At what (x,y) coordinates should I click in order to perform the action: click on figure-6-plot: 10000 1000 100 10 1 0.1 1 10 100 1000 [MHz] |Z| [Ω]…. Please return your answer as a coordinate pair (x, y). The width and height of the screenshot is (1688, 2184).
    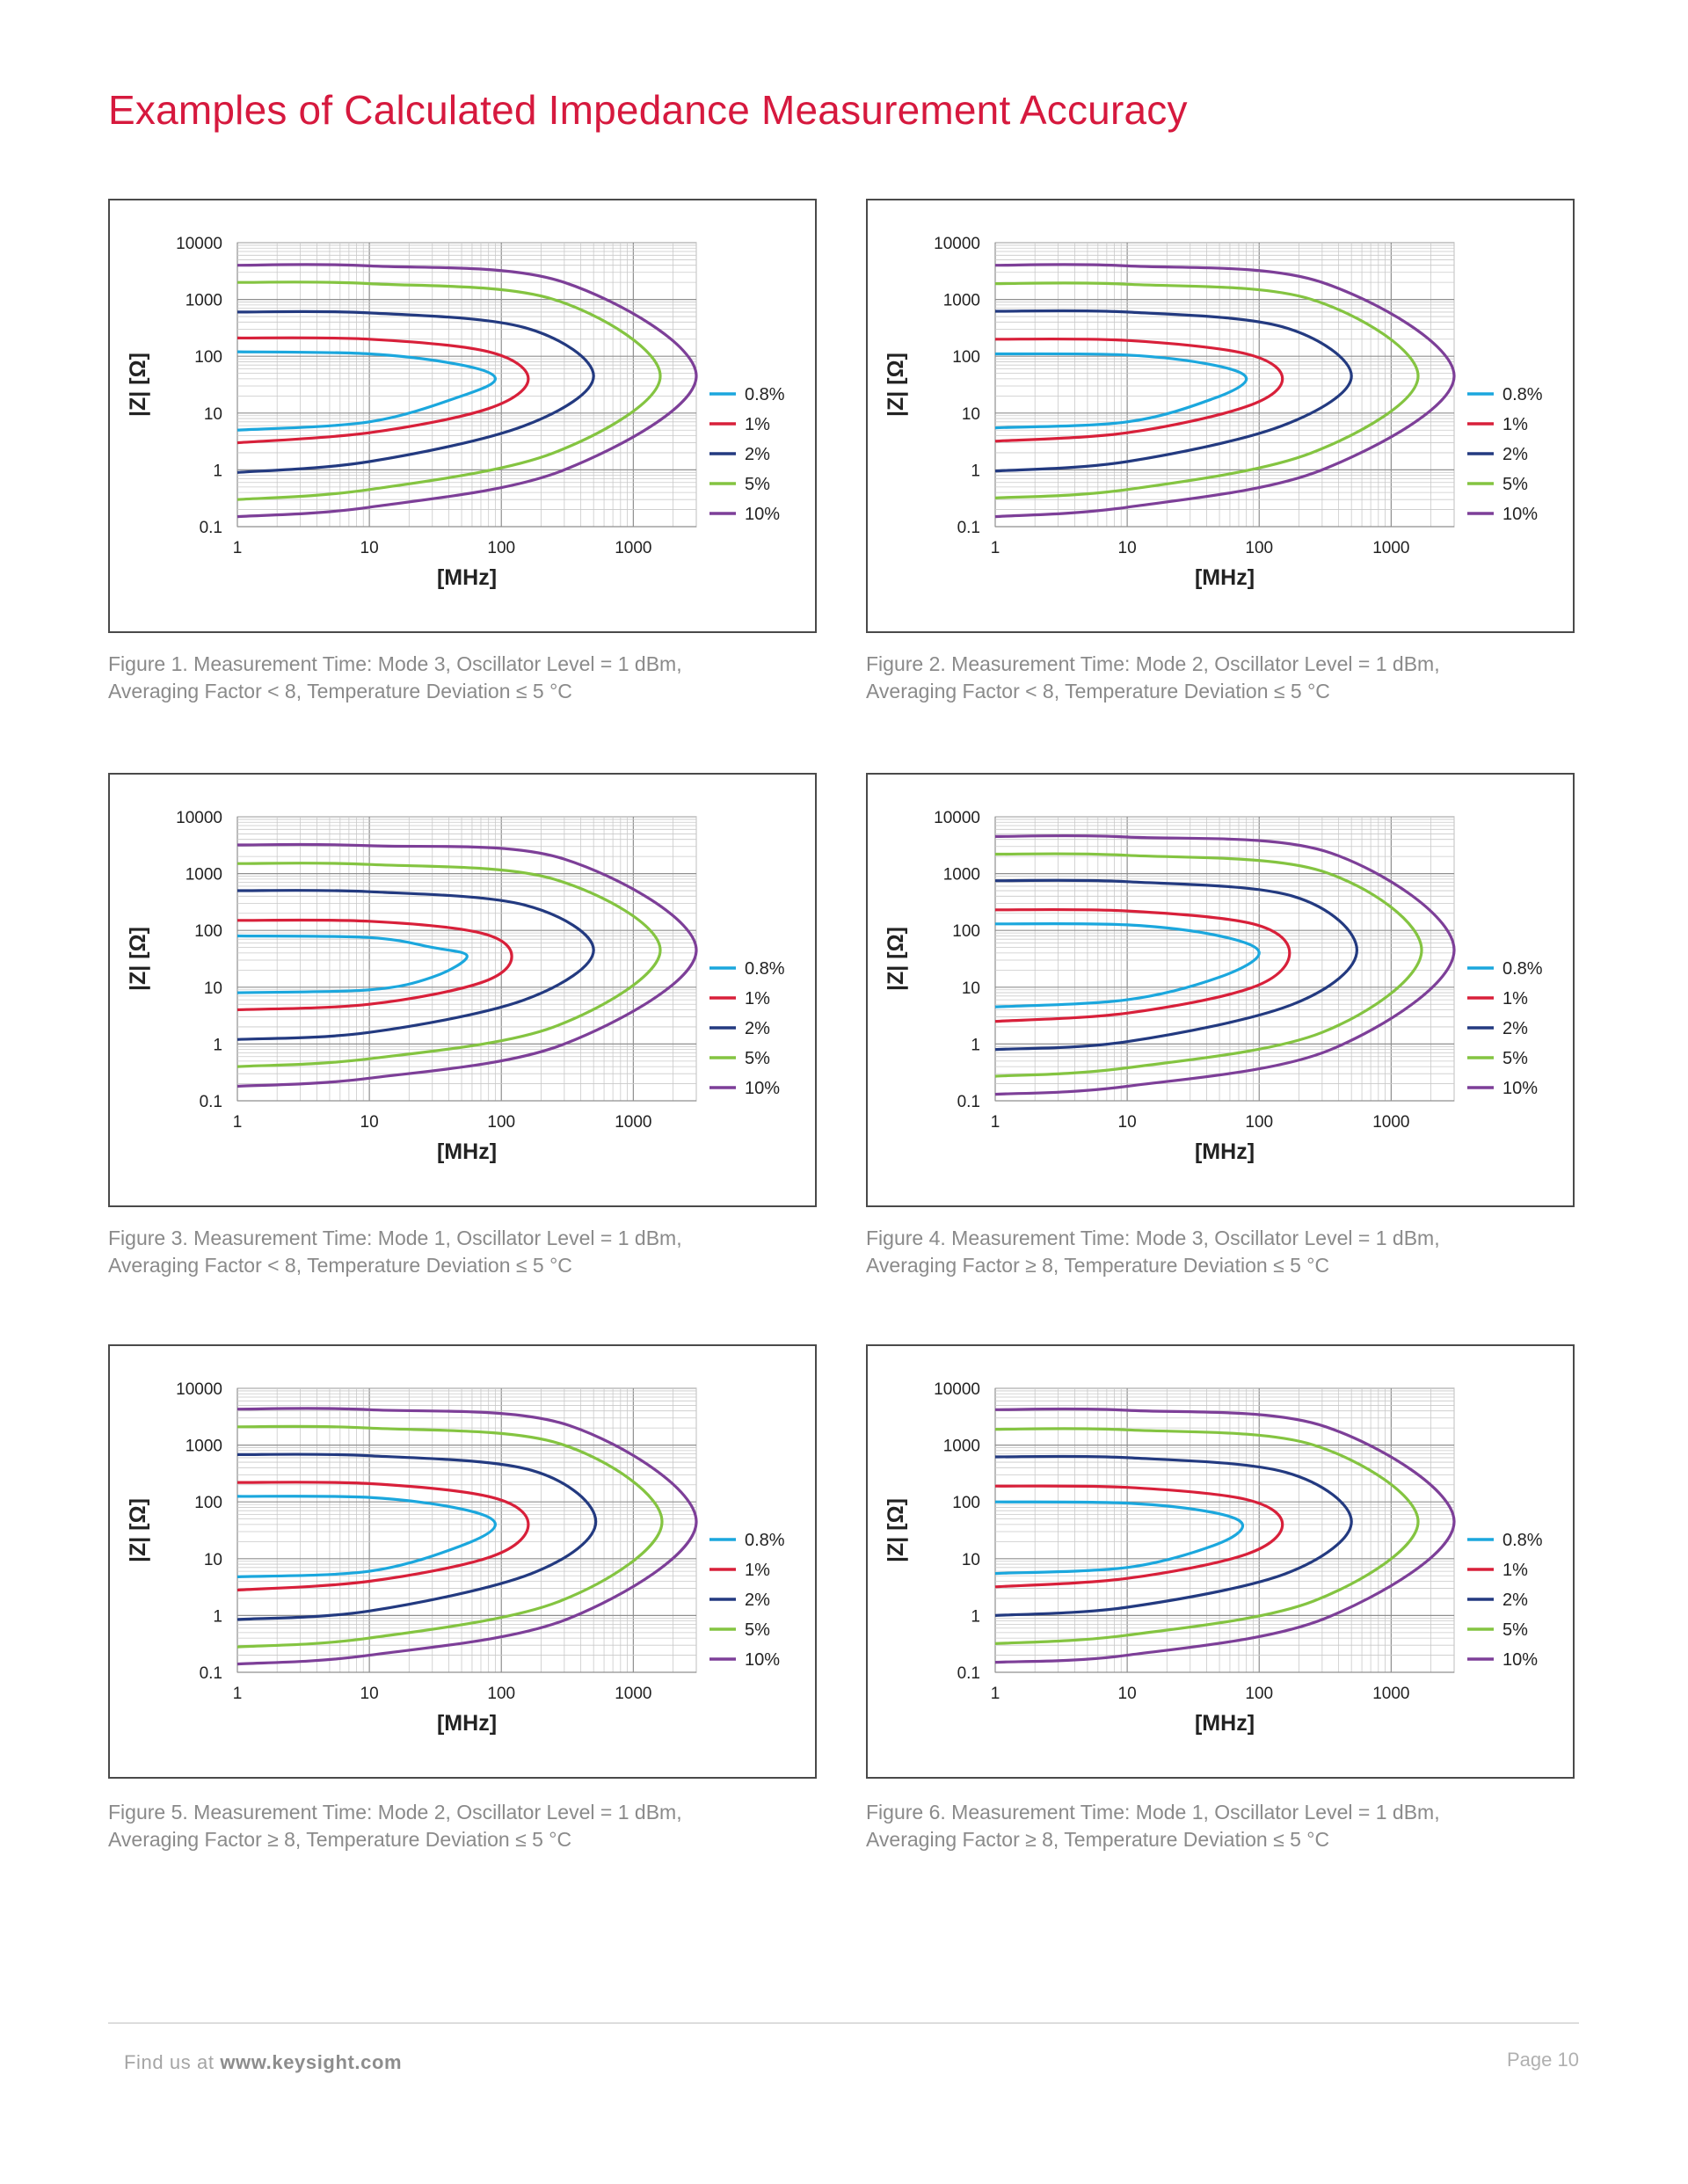
    Looking at the image, I should click on (1213, 1558).